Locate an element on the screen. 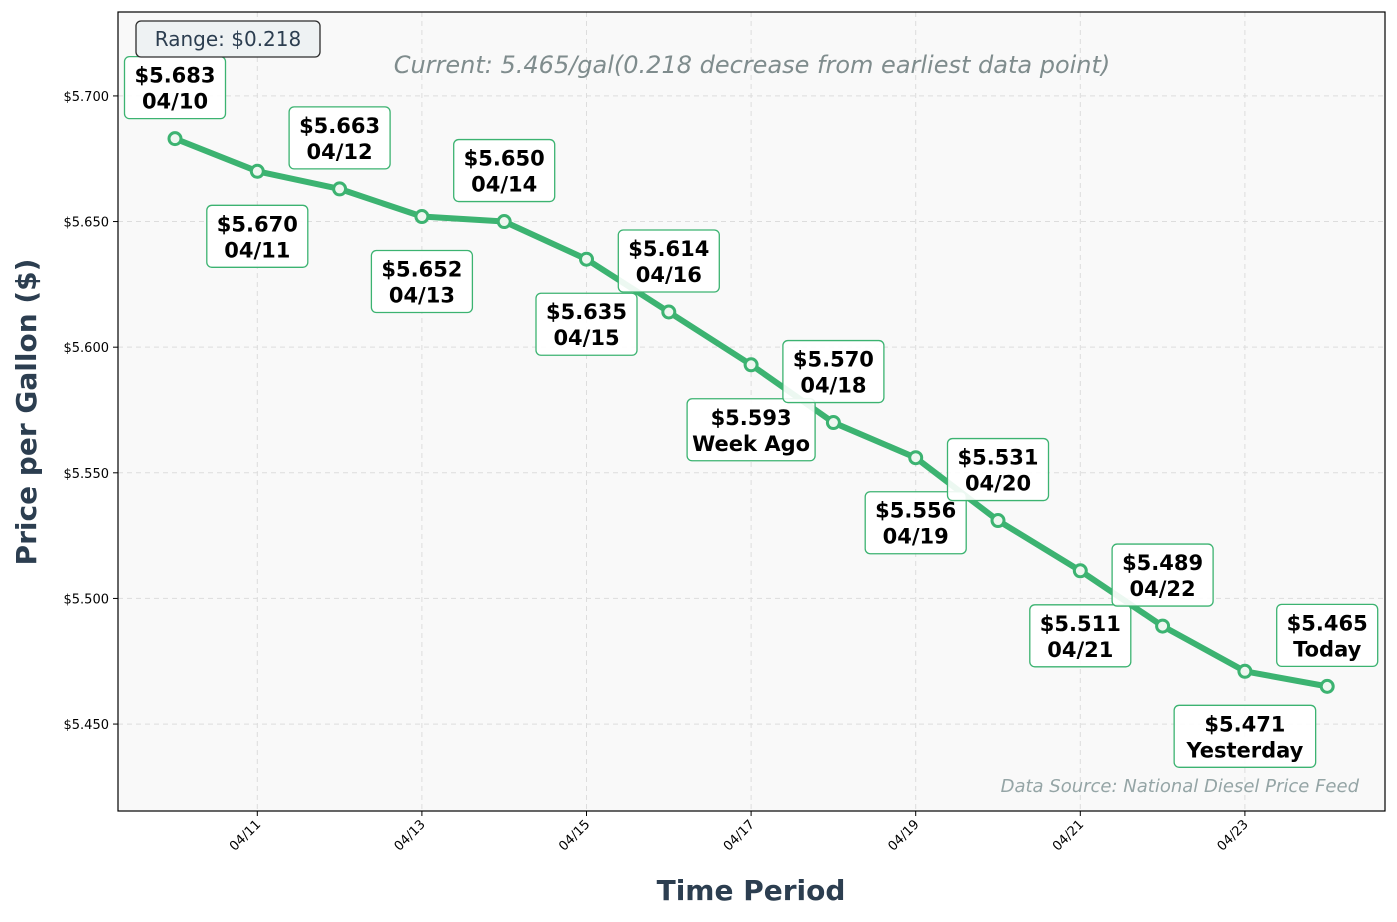 The image size is (1397, 922). point-label-value: $5.489 is located at coordinates (1162, 563).